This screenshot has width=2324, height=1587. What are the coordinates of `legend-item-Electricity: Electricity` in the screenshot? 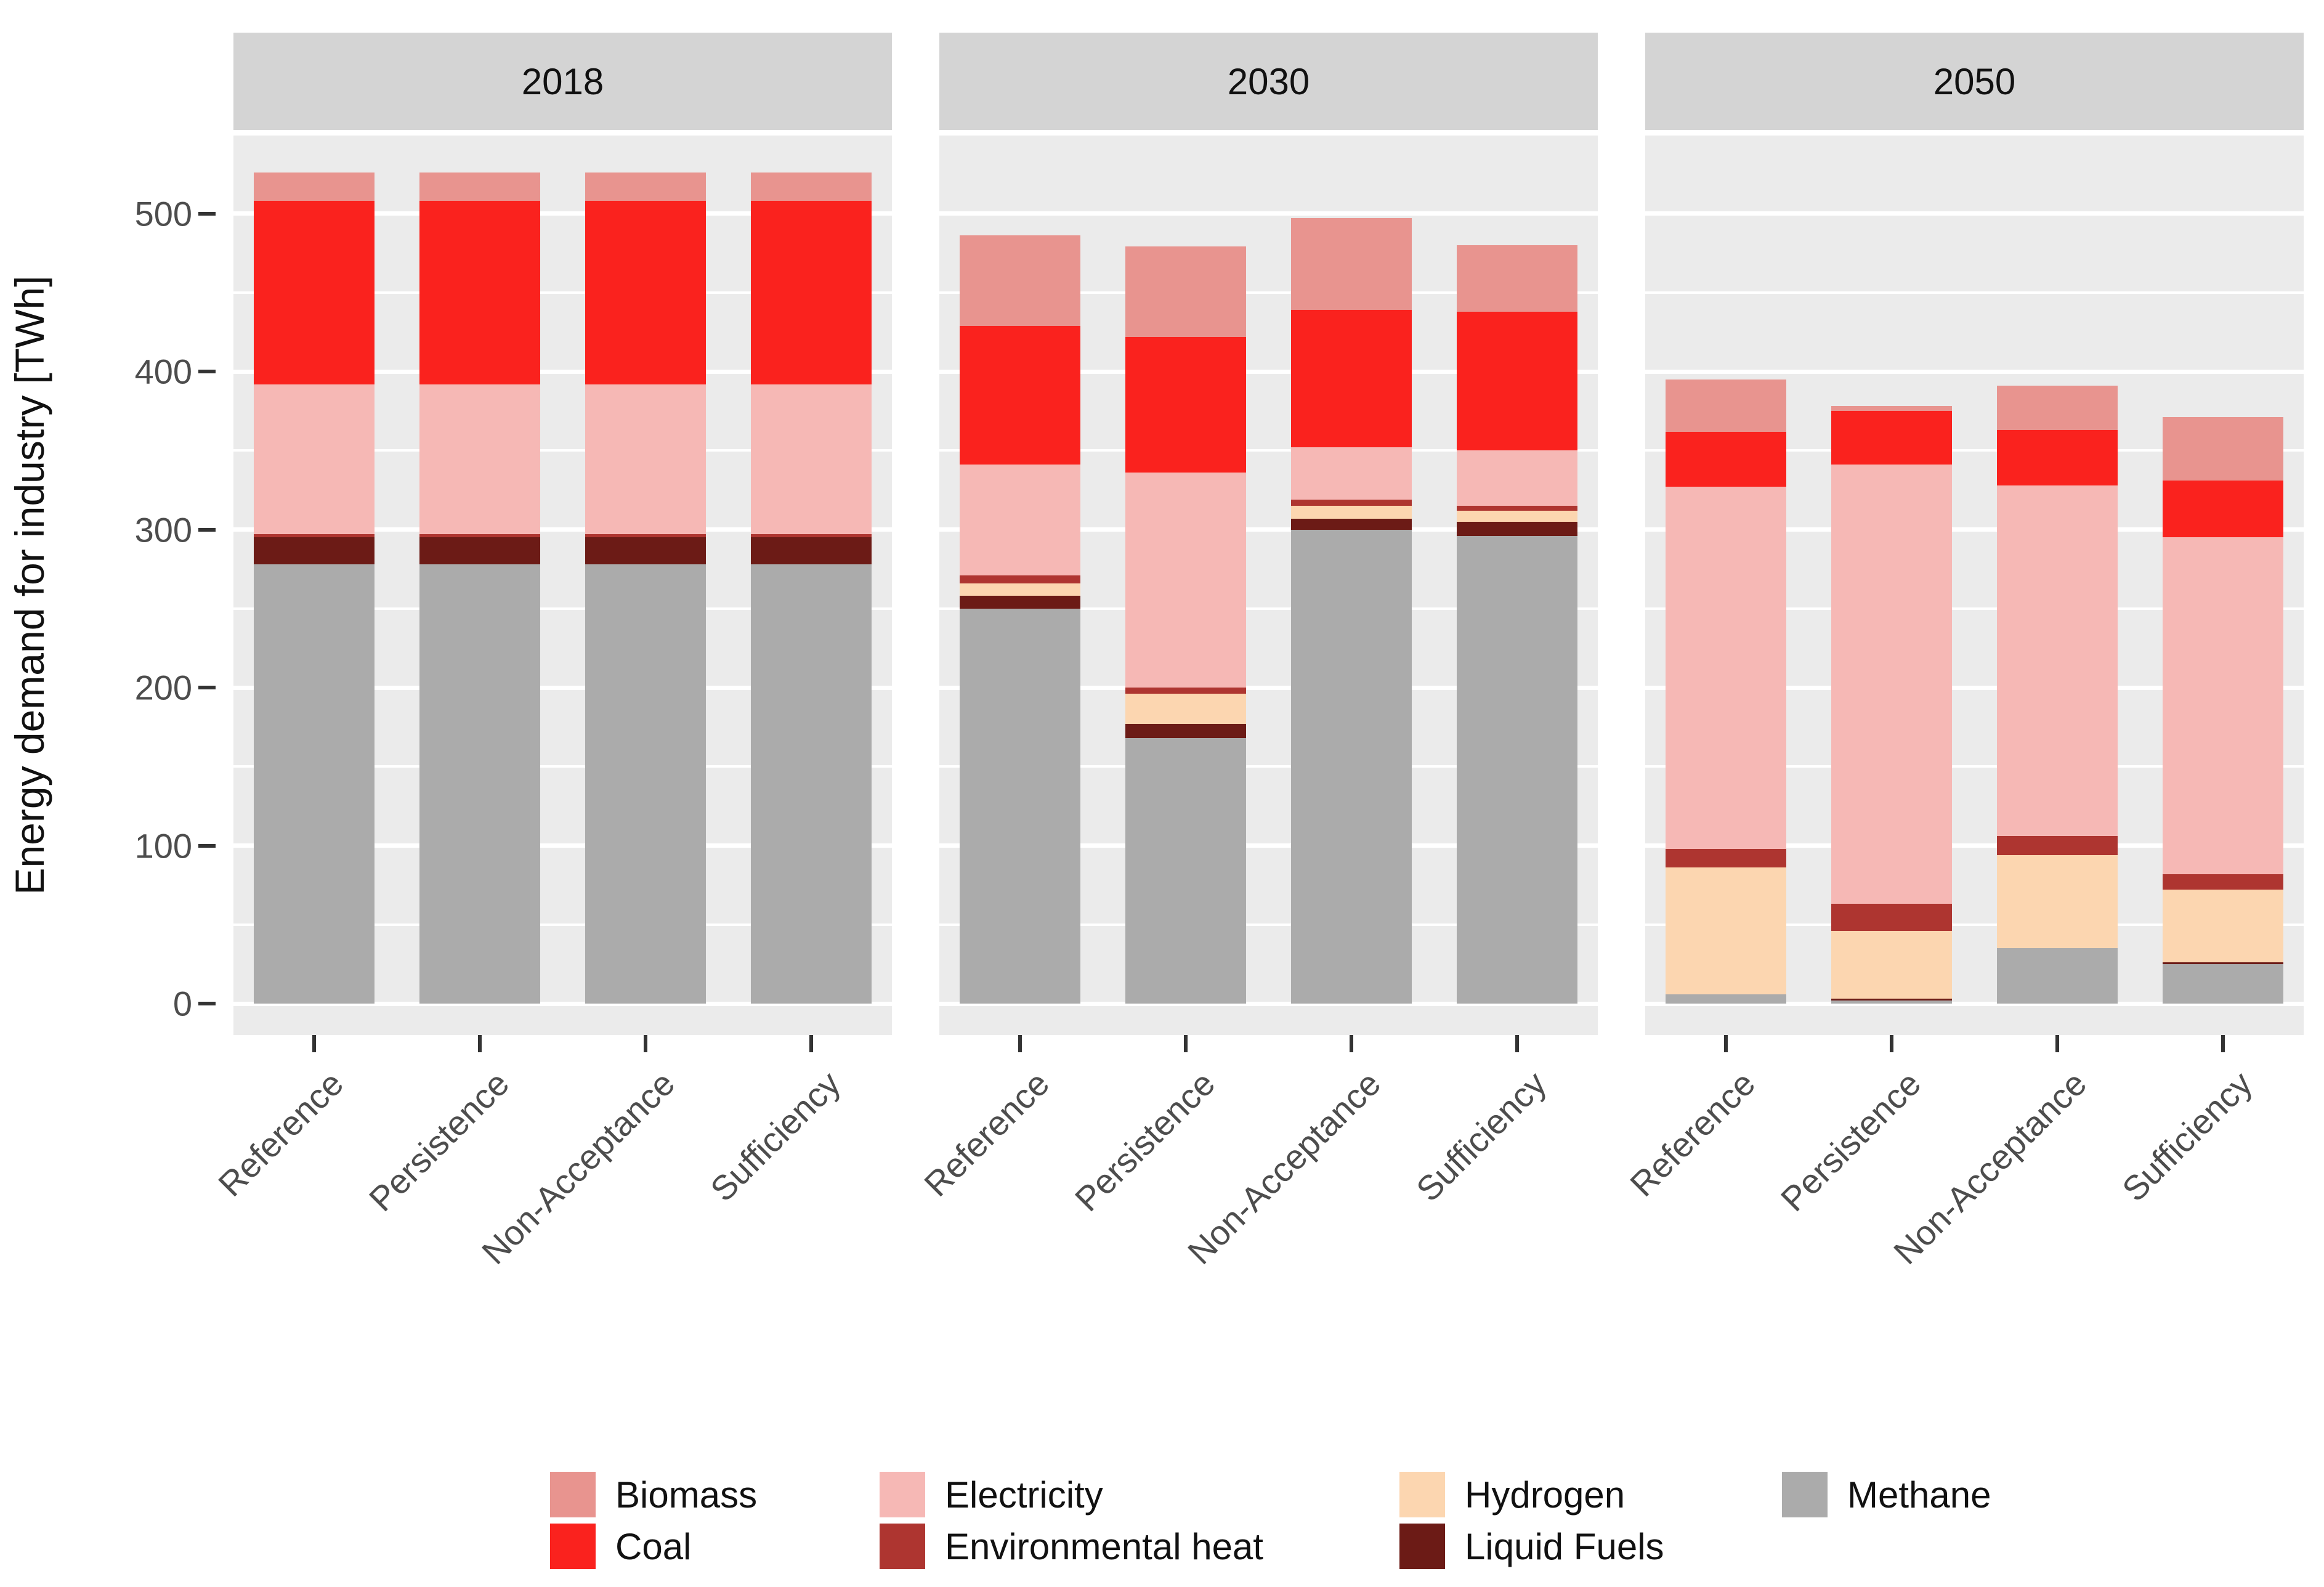 It's located at (991, 1495).